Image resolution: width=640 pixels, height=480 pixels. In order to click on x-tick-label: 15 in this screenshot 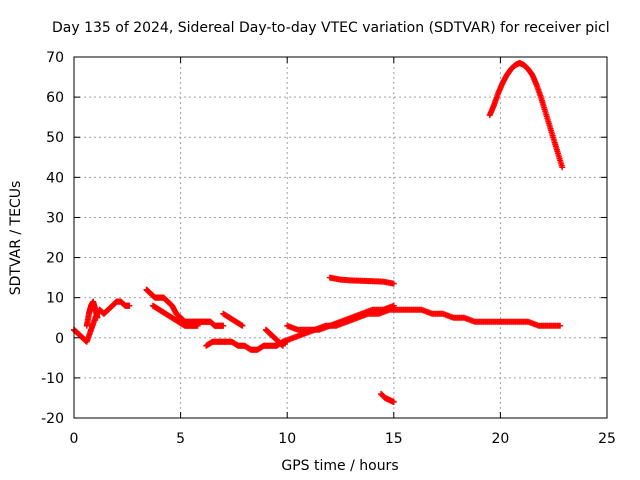, I will do `click(394, 439)`.